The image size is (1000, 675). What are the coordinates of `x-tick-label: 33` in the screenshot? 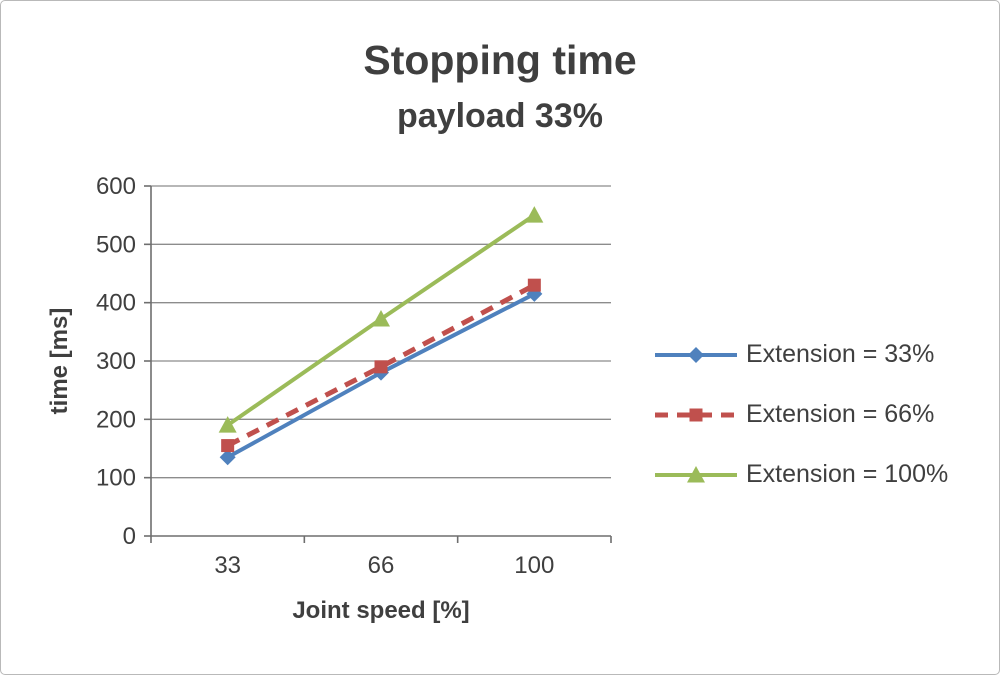 It's located at (227, 565).